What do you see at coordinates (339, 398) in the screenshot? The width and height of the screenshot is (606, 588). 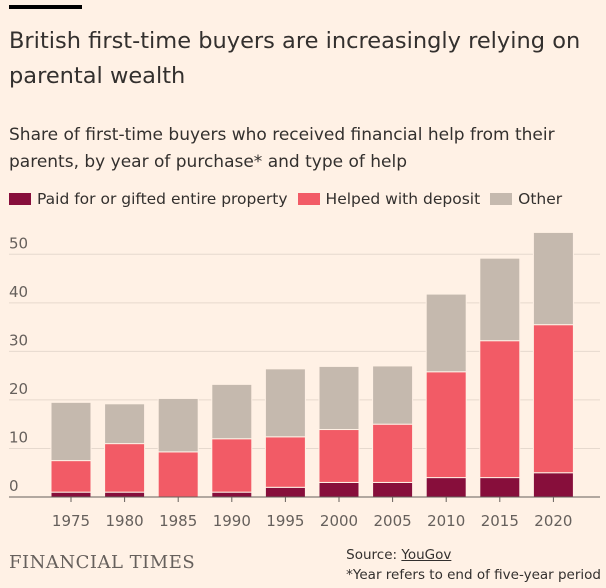 I see `bar-segment-2000-other` at bounding box center [339, 398].